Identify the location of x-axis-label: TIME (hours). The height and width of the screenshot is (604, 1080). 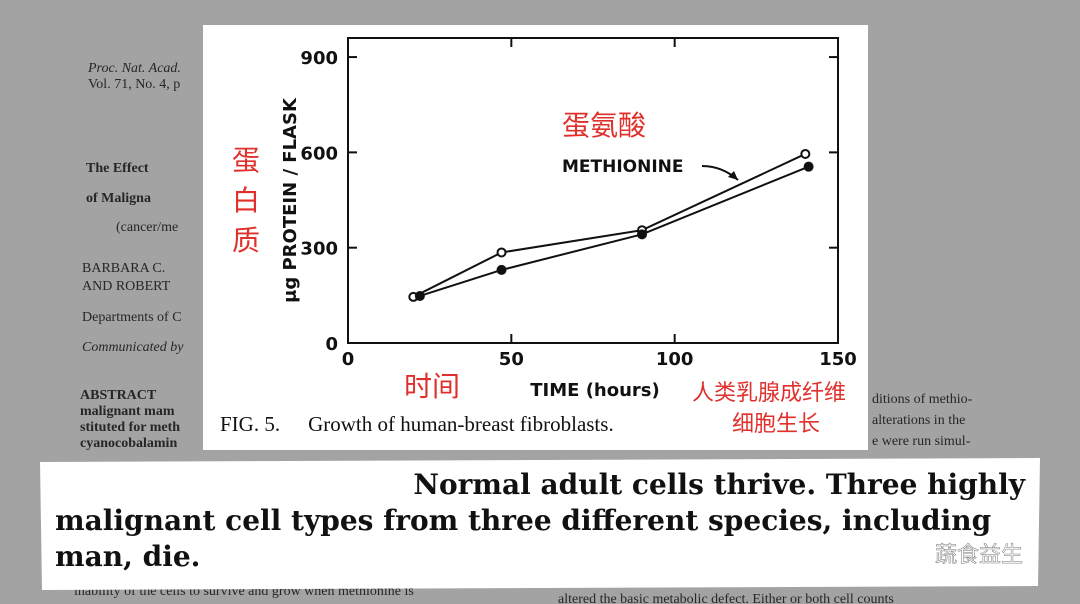
(595, 390).